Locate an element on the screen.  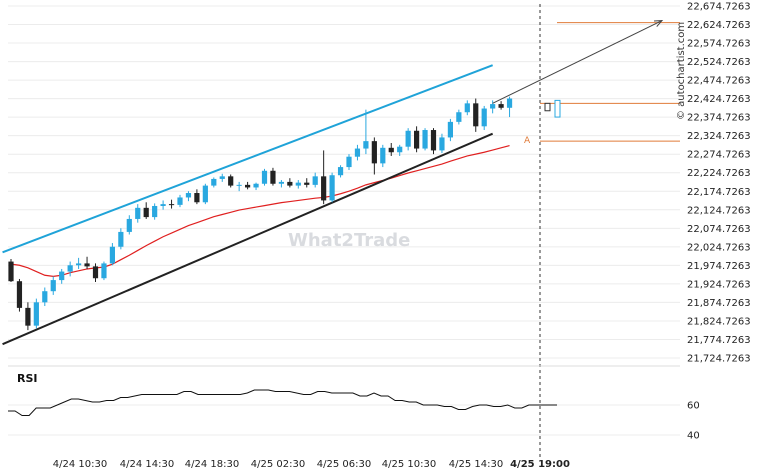
rsi-tick-label: 60 is located at coordinates (693, 406).